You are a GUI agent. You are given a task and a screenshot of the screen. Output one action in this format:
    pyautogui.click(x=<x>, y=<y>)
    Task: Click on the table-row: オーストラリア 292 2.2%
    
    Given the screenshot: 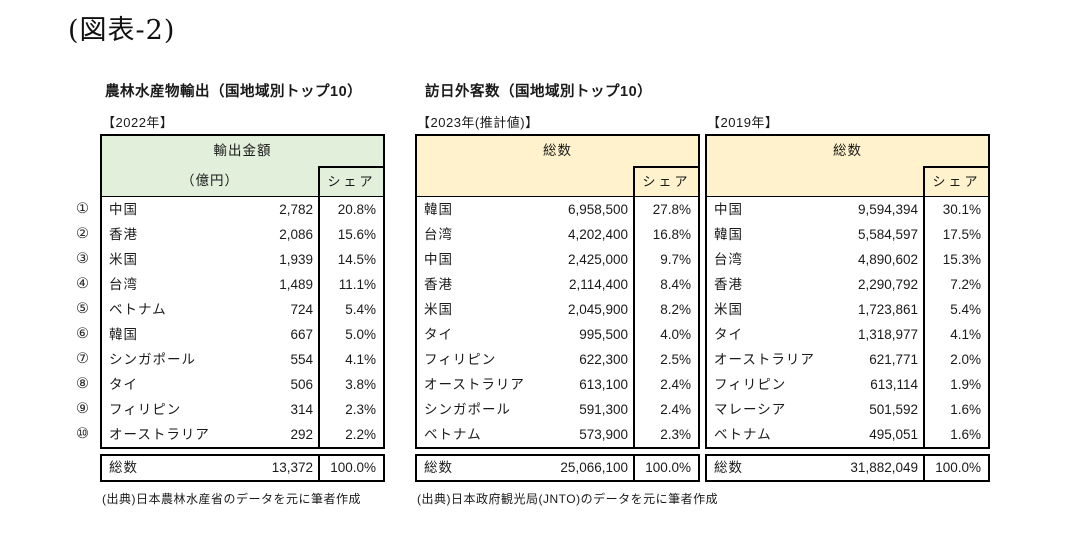 What is the action you would take?
    pyautogui.click(x=242, y=434)
    